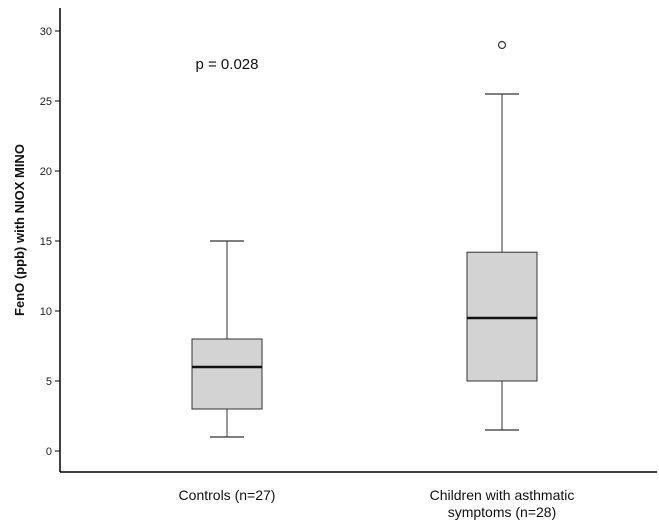  I want to click on x-category-label: symptoms (n=28), so click(502, 512).